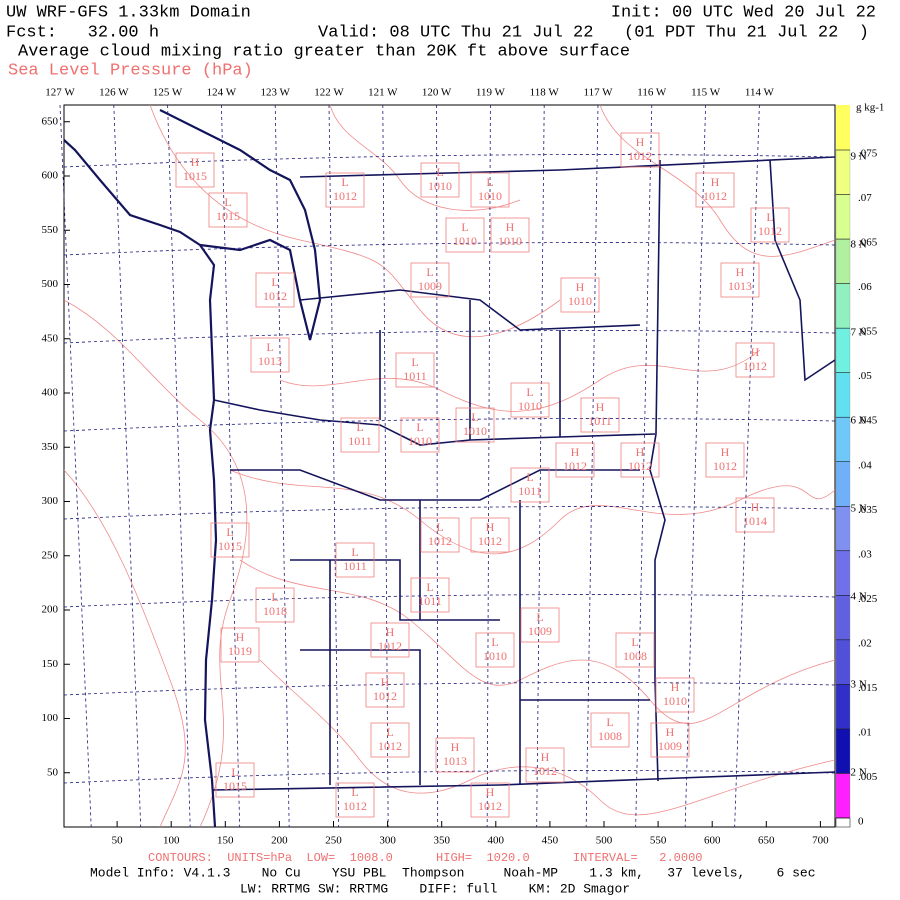  I want to click on longitude-label: 123 W, so click(275, 93).